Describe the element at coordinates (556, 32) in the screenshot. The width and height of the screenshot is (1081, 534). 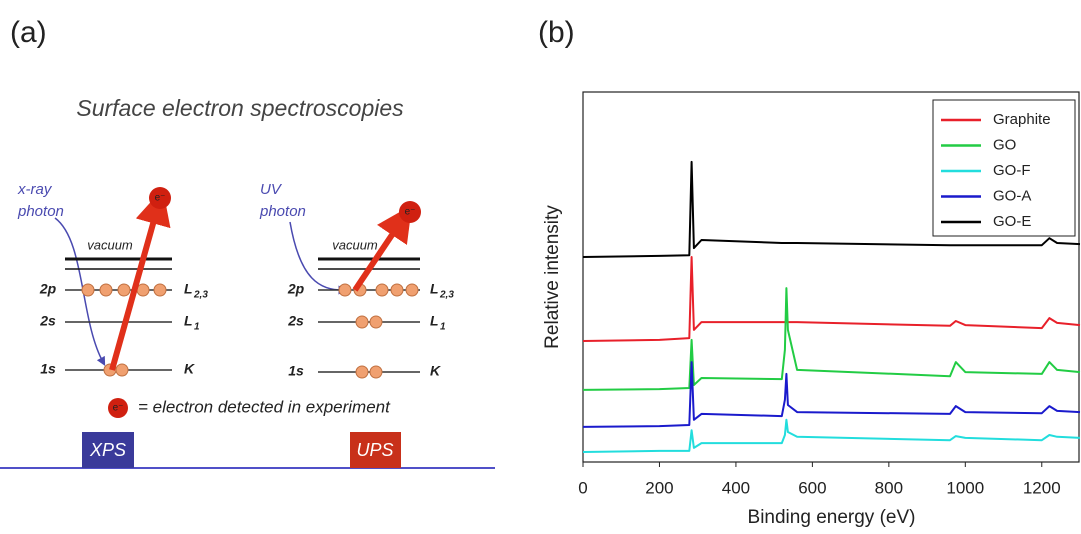
I see `panel-label: (b)` at that location.